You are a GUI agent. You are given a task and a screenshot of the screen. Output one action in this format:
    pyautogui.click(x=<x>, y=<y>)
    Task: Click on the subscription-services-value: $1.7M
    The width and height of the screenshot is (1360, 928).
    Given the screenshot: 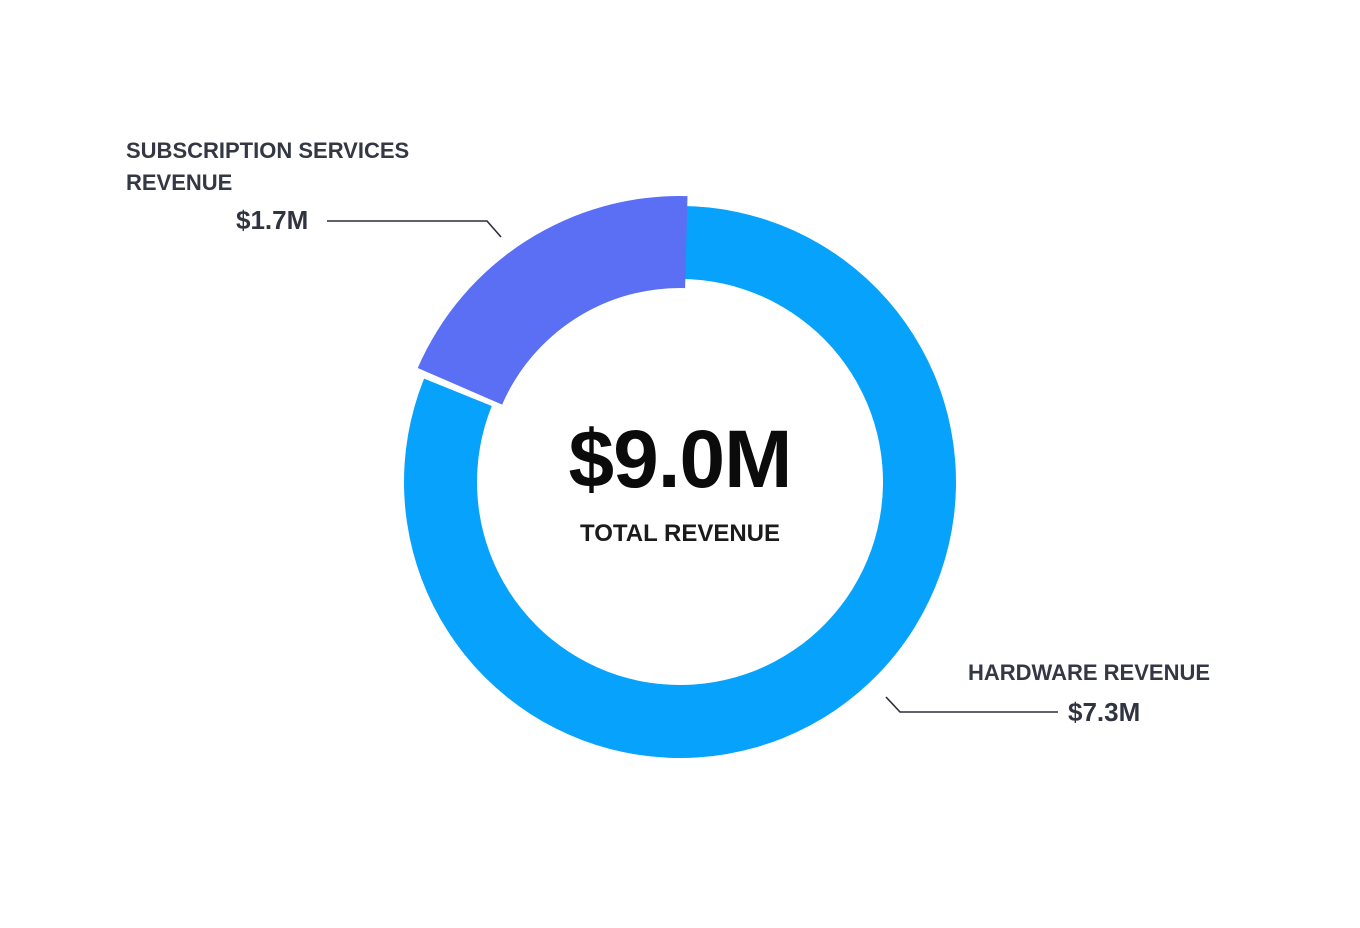 What is the action you would take?
    pyautogui.click(x=272, y=220)
    